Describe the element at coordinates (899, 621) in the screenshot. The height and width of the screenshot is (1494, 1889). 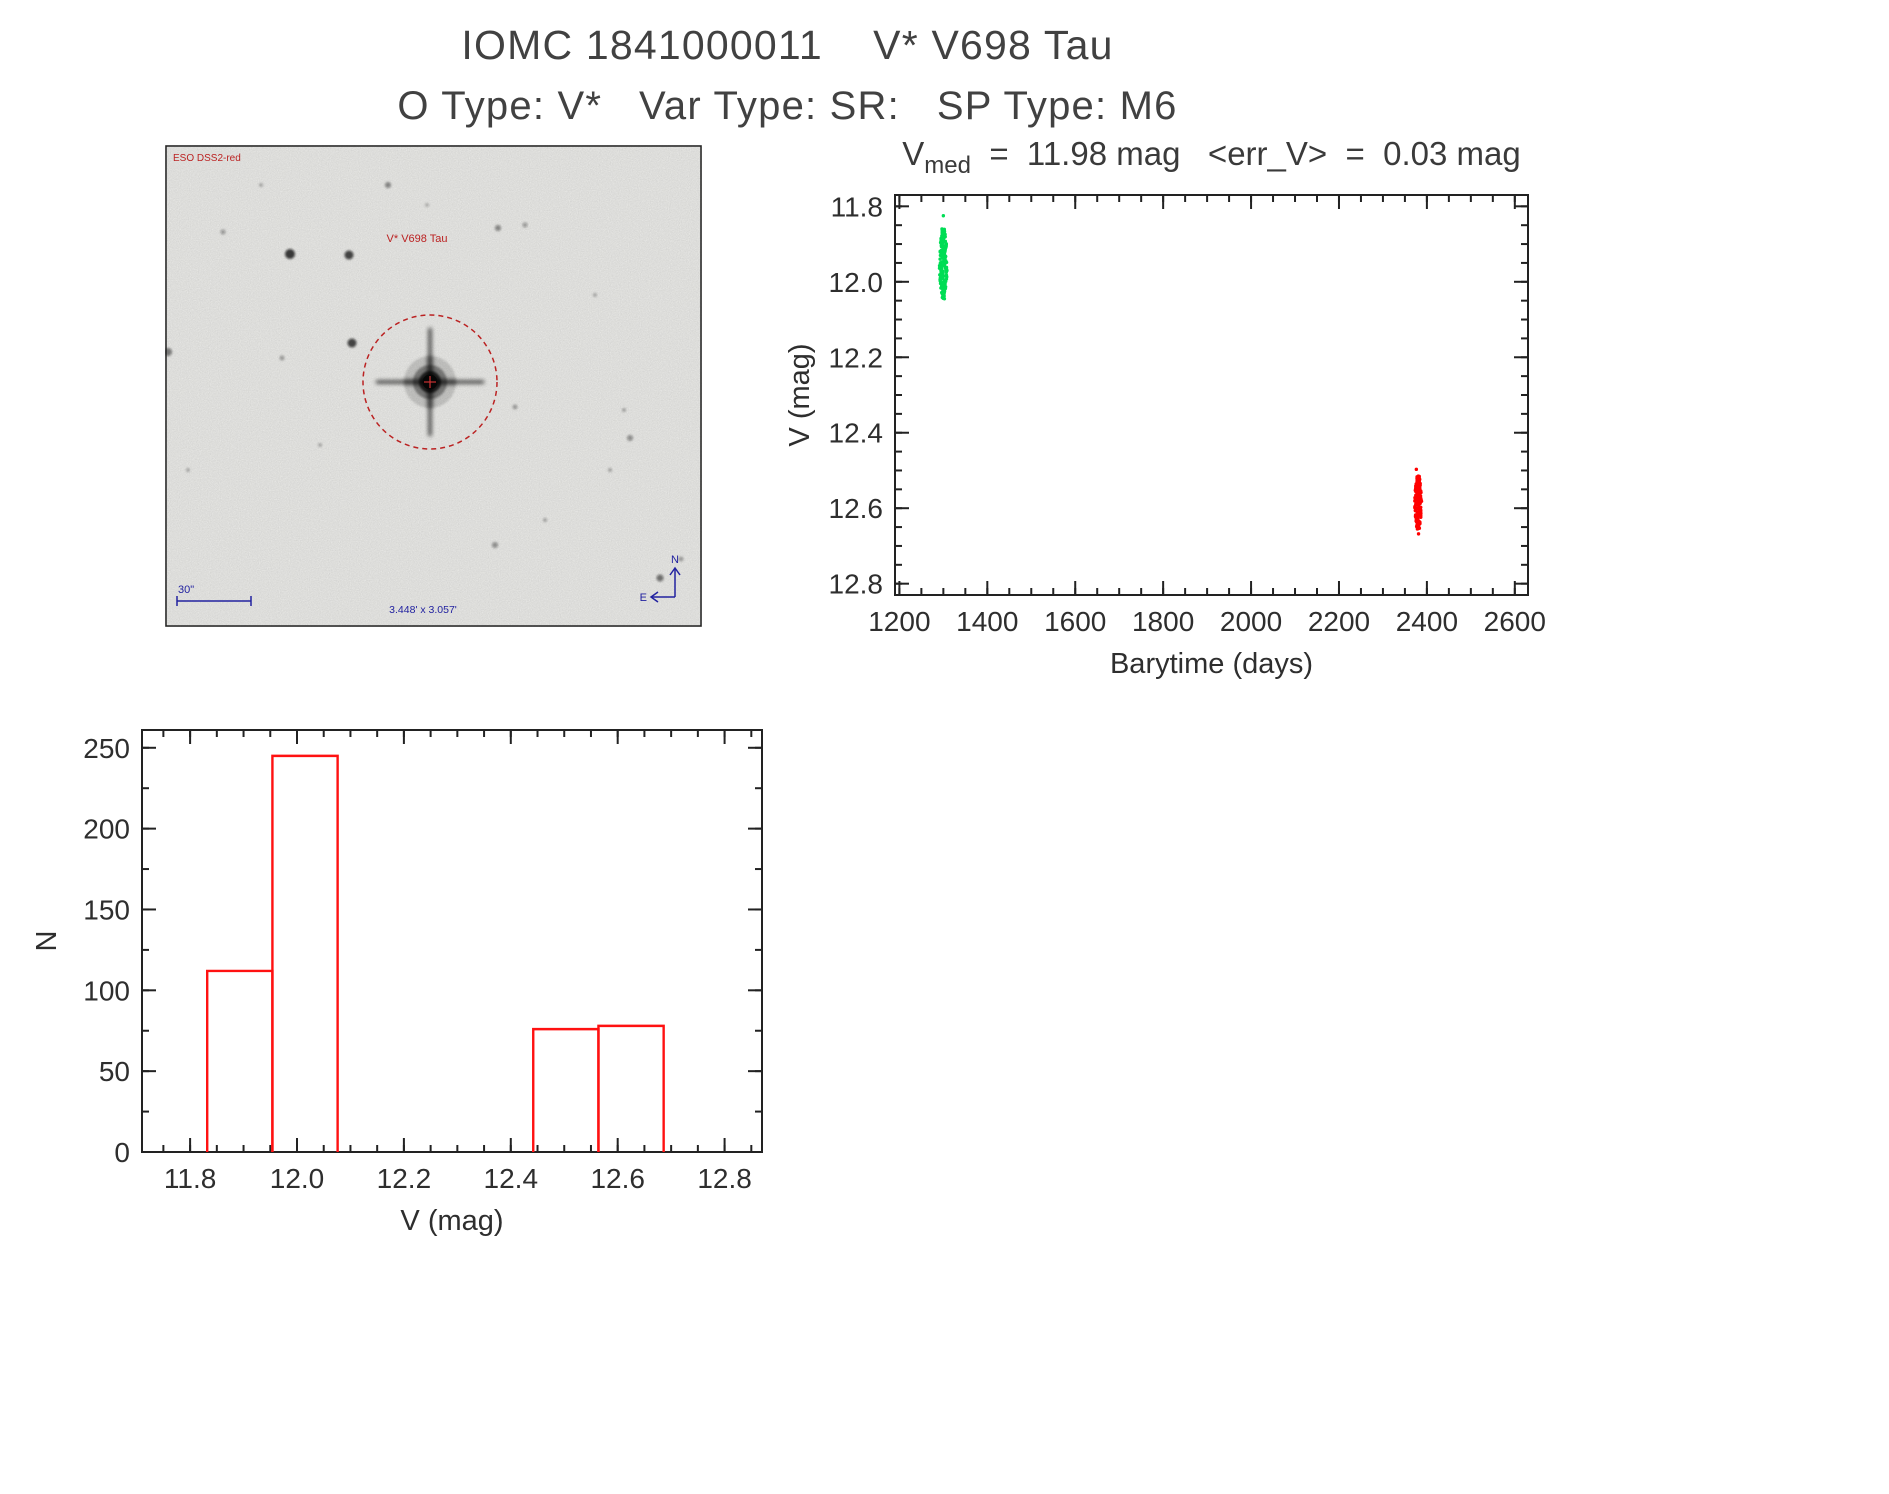
I see `svg-text: 1200` at that location.